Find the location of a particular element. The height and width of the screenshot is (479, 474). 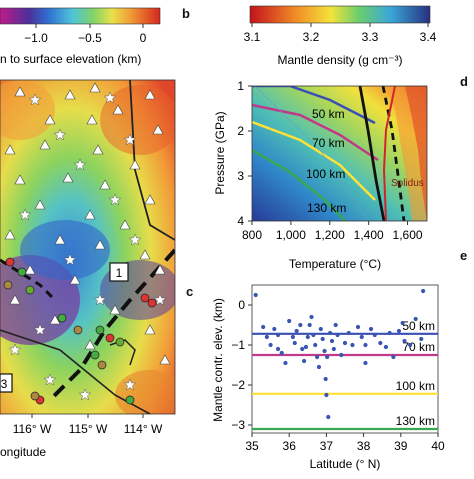

phase-diagram-axes: 800 1,000 1,200 1,400 1,600 1 2 3 4 is located at coordinates (330, 160).